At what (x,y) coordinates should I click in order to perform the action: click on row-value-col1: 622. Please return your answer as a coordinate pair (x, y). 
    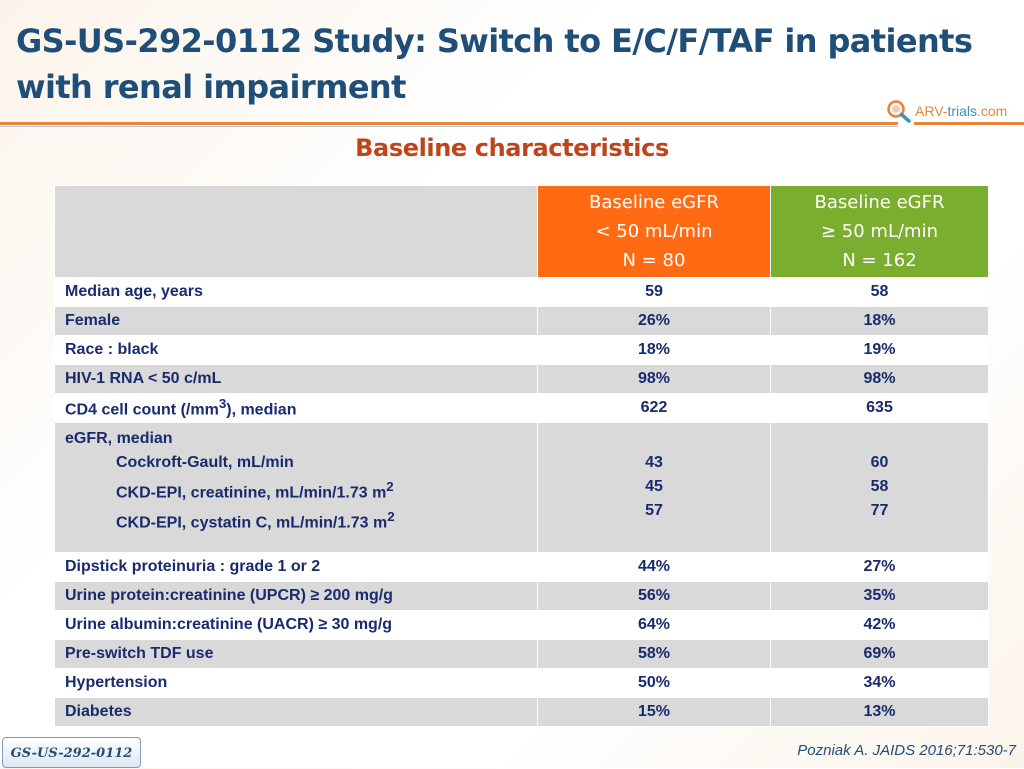
    Looking at the image, I should click on (654, 408).